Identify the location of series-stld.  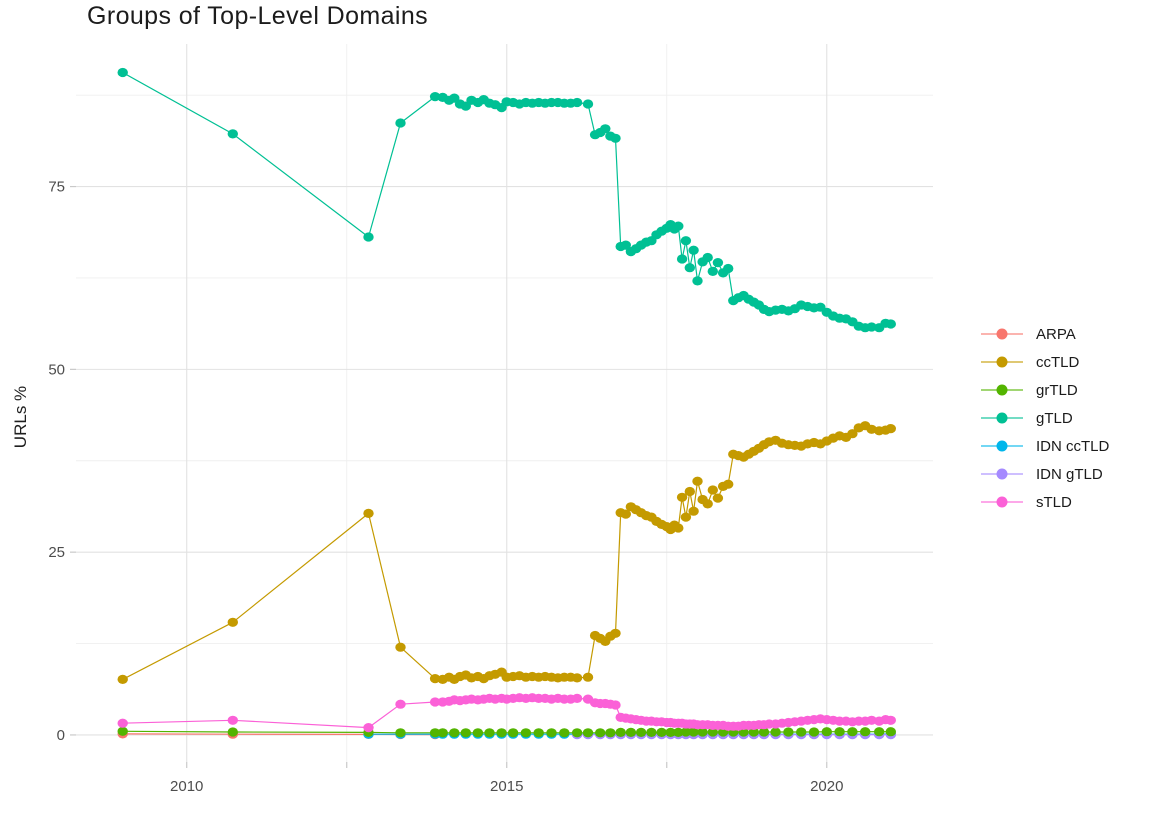
(506, 713).